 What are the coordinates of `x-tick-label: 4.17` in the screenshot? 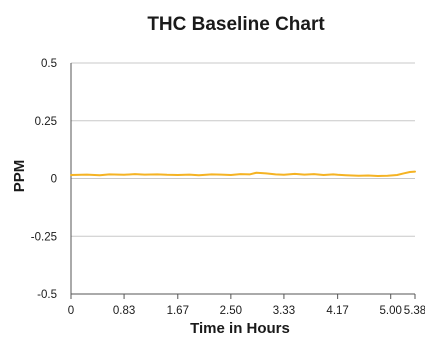 It's located at (337, 311).